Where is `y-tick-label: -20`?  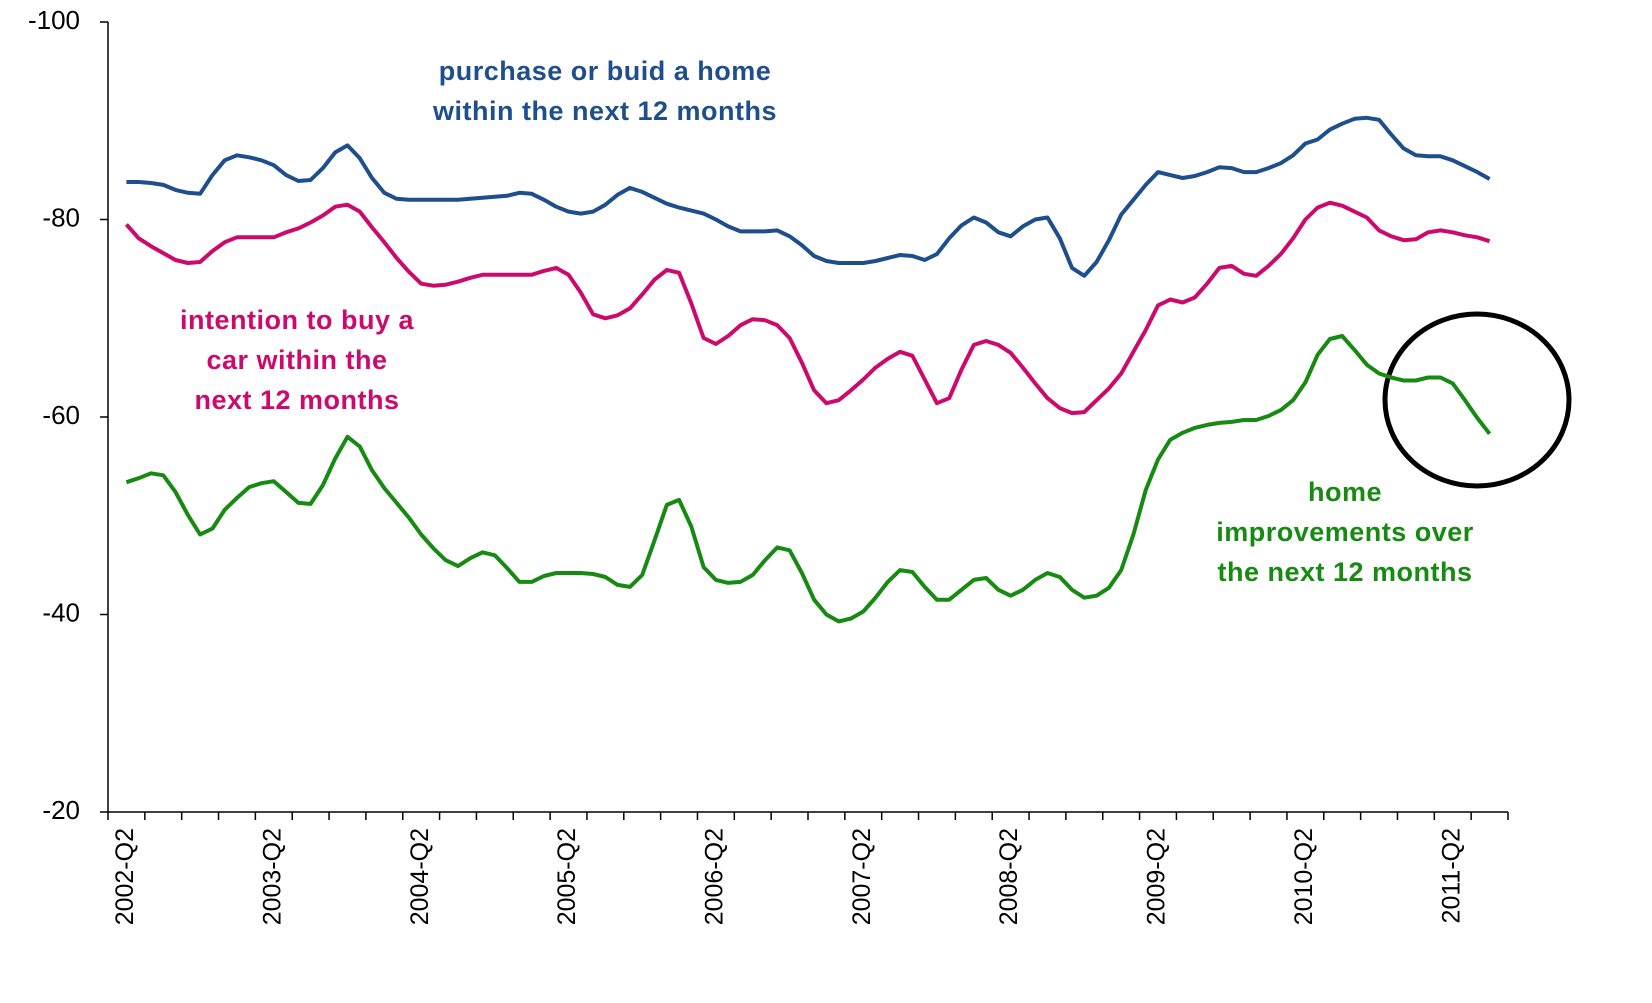 y-tick-label: -20 is located at coordinates (61, 810).